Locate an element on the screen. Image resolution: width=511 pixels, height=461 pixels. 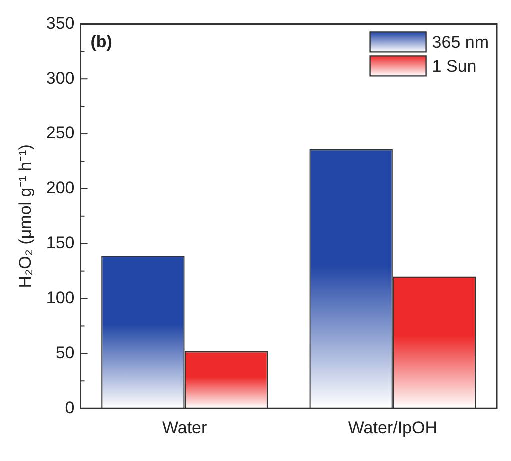
y-axis-title: H₂O₂ (μmol g⁻¹ h⁻¹) is located at coordinates (25, 216).